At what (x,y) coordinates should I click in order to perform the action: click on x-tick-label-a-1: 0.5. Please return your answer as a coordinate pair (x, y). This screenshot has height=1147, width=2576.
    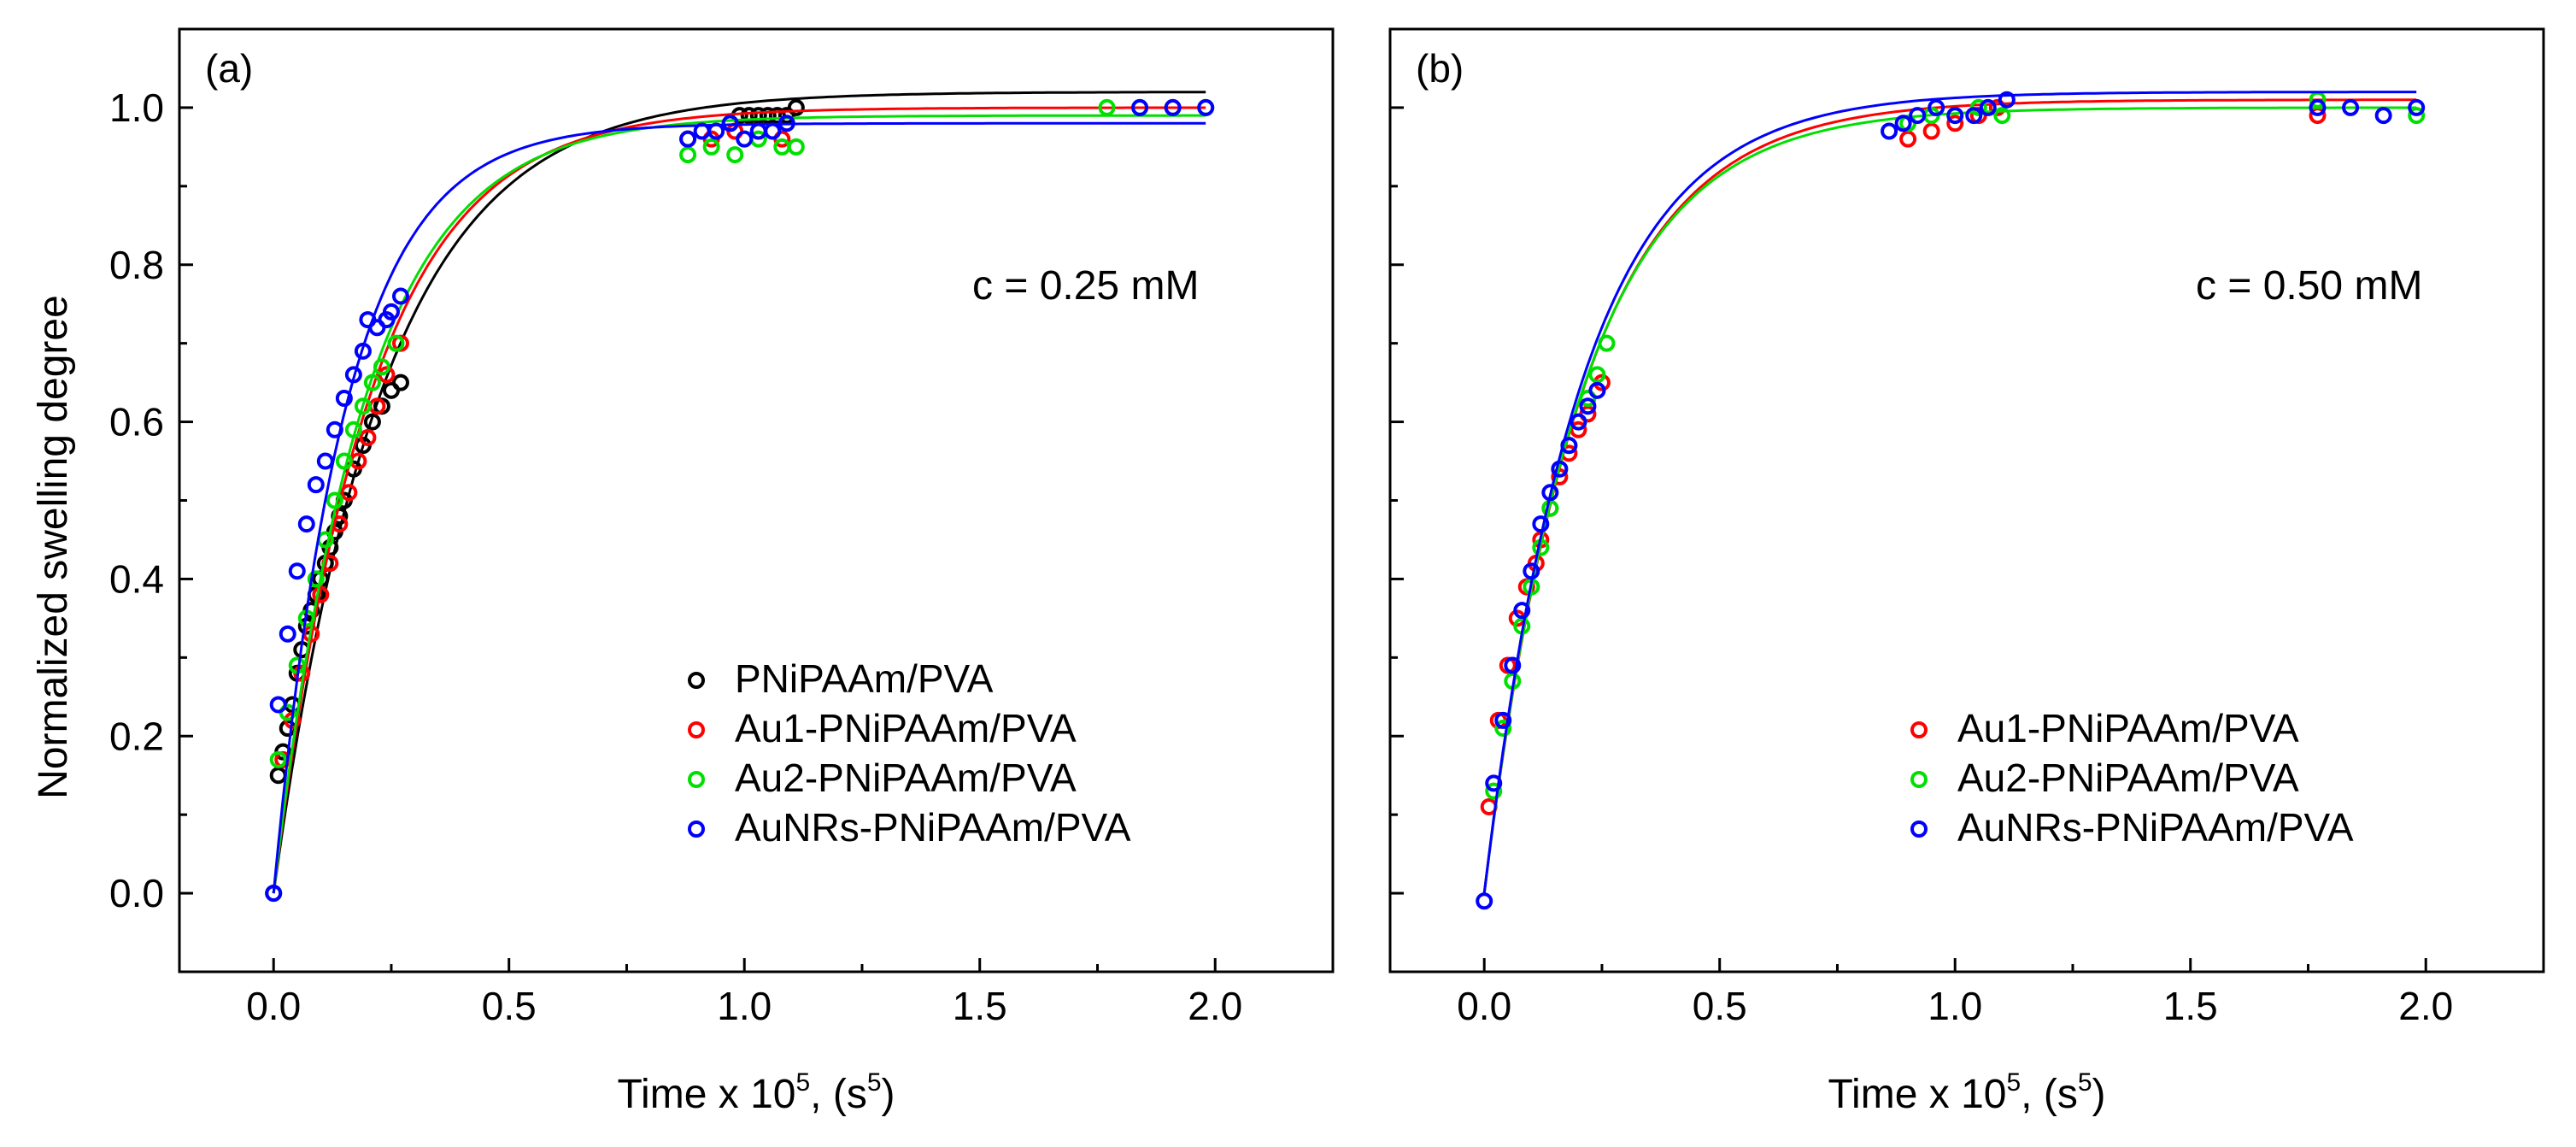
    Looking at the image, I should click on (509, 1006).